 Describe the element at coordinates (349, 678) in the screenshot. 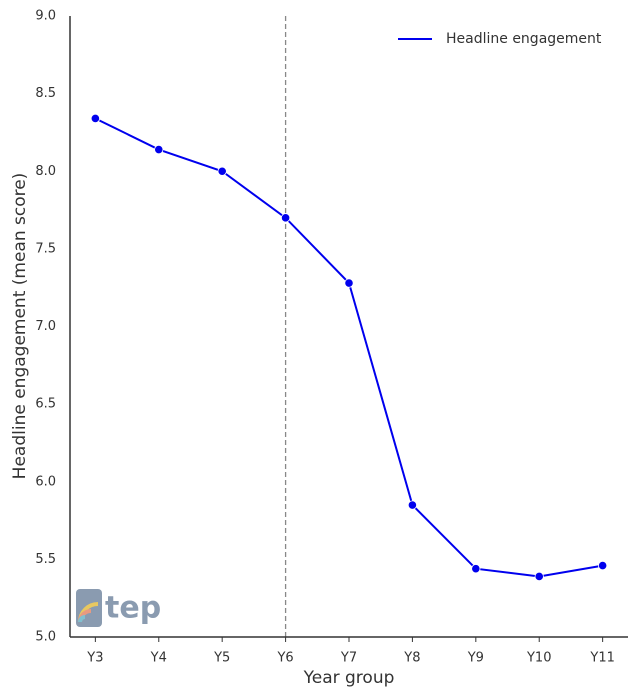

I see `x-axis-title: Year group` at that location.